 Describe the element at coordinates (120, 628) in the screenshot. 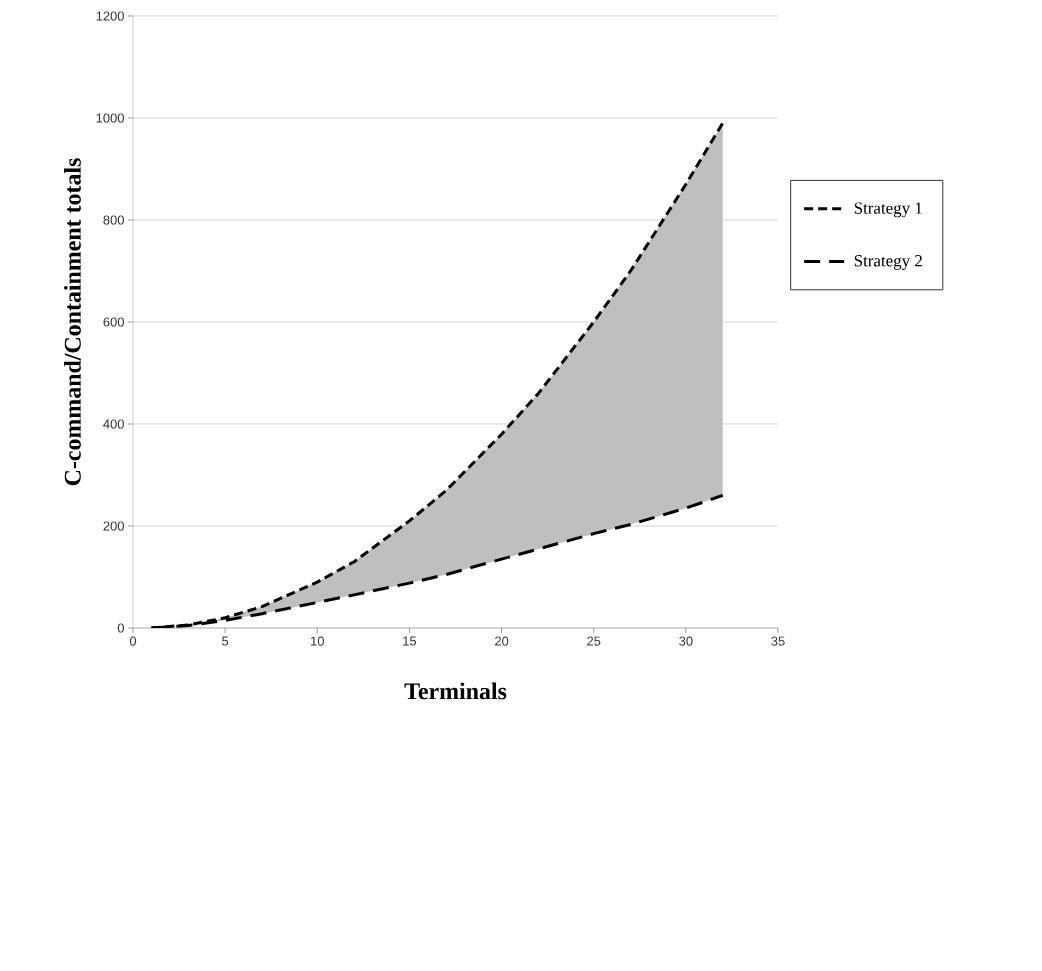

I see `y-tick-label: 0` at that location.